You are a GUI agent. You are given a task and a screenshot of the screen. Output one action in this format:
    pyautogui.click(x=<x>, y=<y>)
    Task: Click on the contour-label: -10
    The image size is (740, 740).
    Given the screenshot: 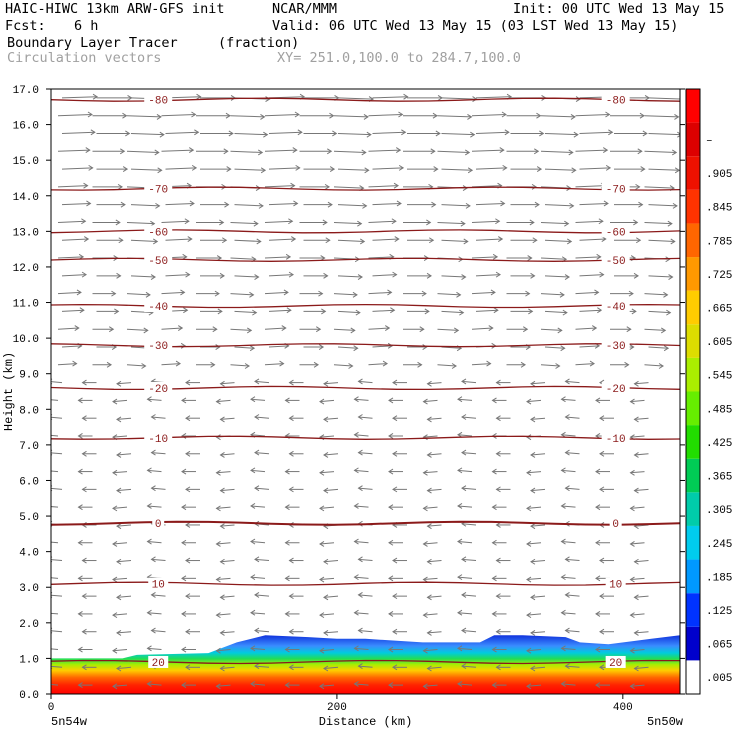 What is the action you would take?
    pyautogui.click(x=616, y=440)
    